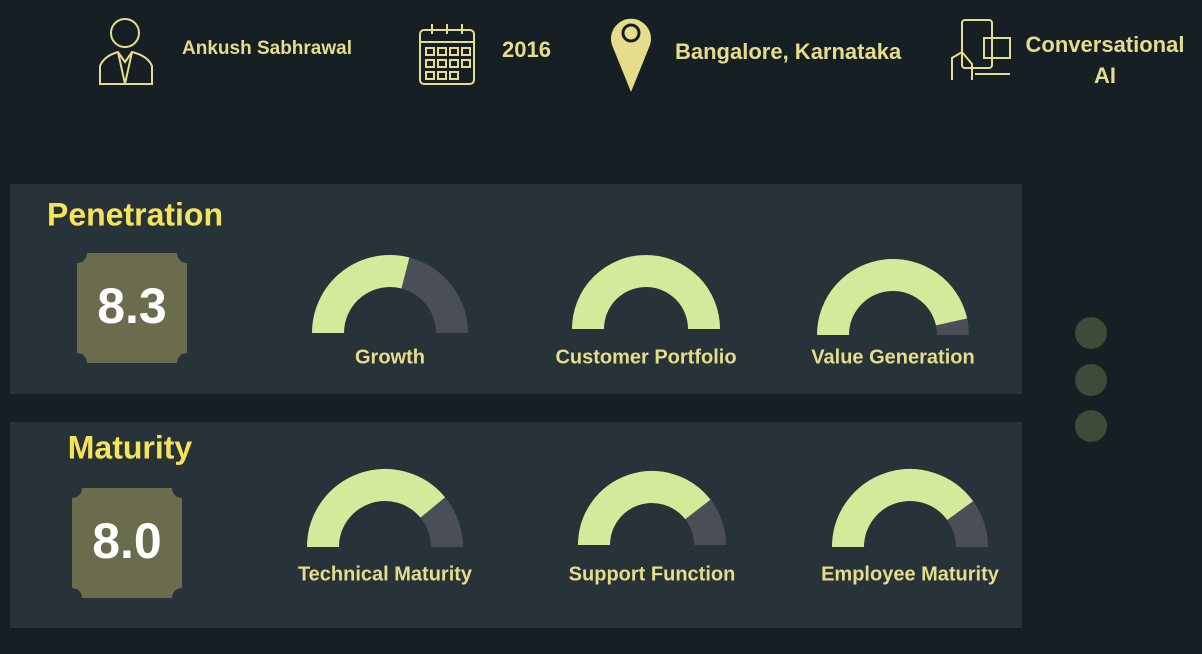 This screenshot has width=1202, height=654. What do you see at coordinates (645, 357) in the screenshot?
I see `gauge-label: Customer Portfolio` at bounding box center [645, 357].